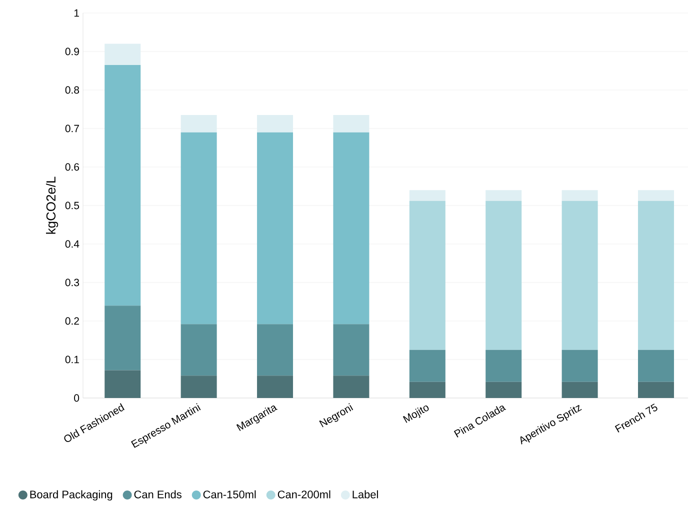 Image resolution: width=695 pixels, height=508 pixels. I want to click on y-tick-label: 0, so click(77, 398).